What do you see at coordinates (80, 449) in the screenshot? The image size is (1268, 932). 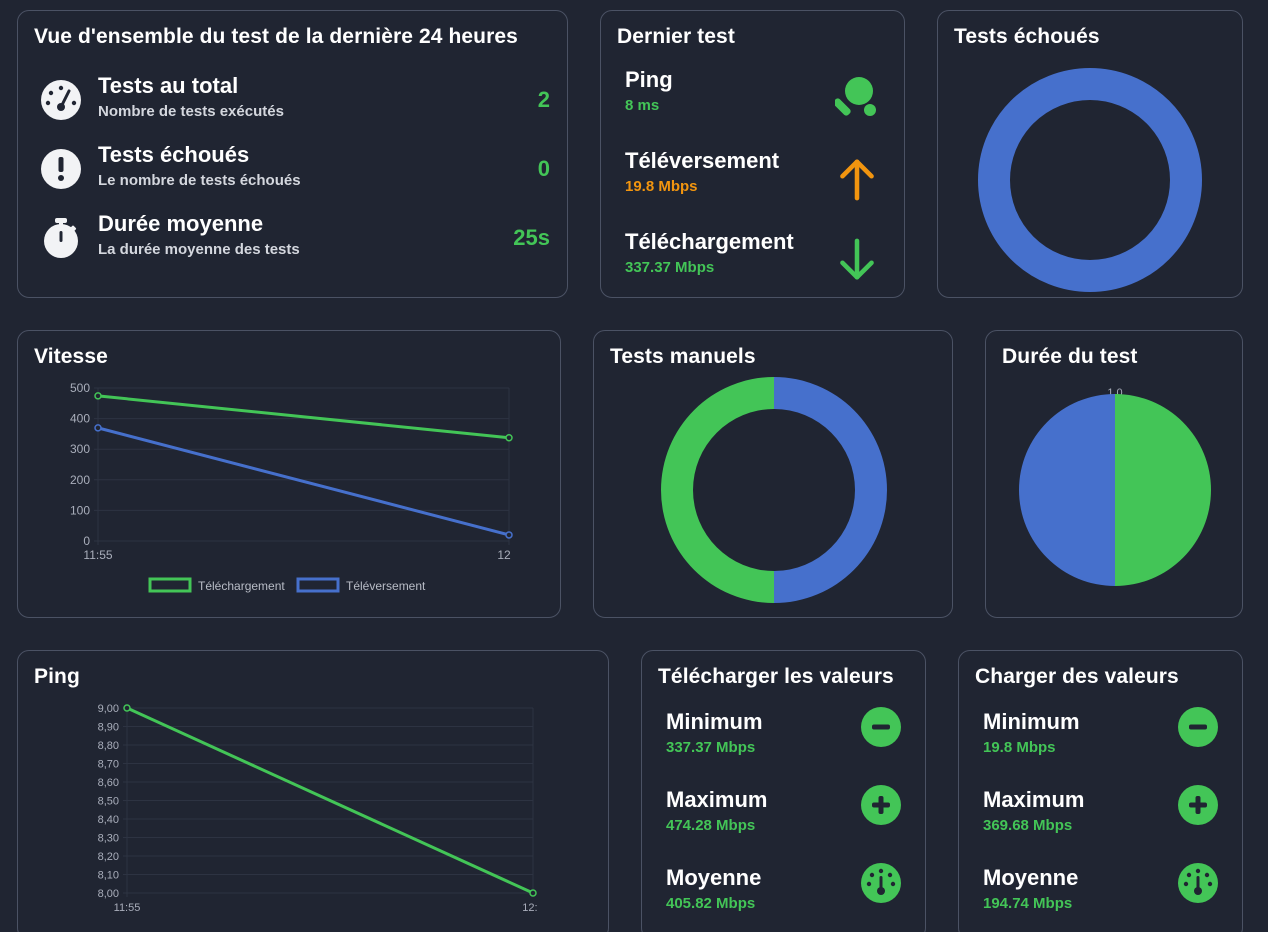 I see `y-tick-label: 300` at bounding box center [80, 449].